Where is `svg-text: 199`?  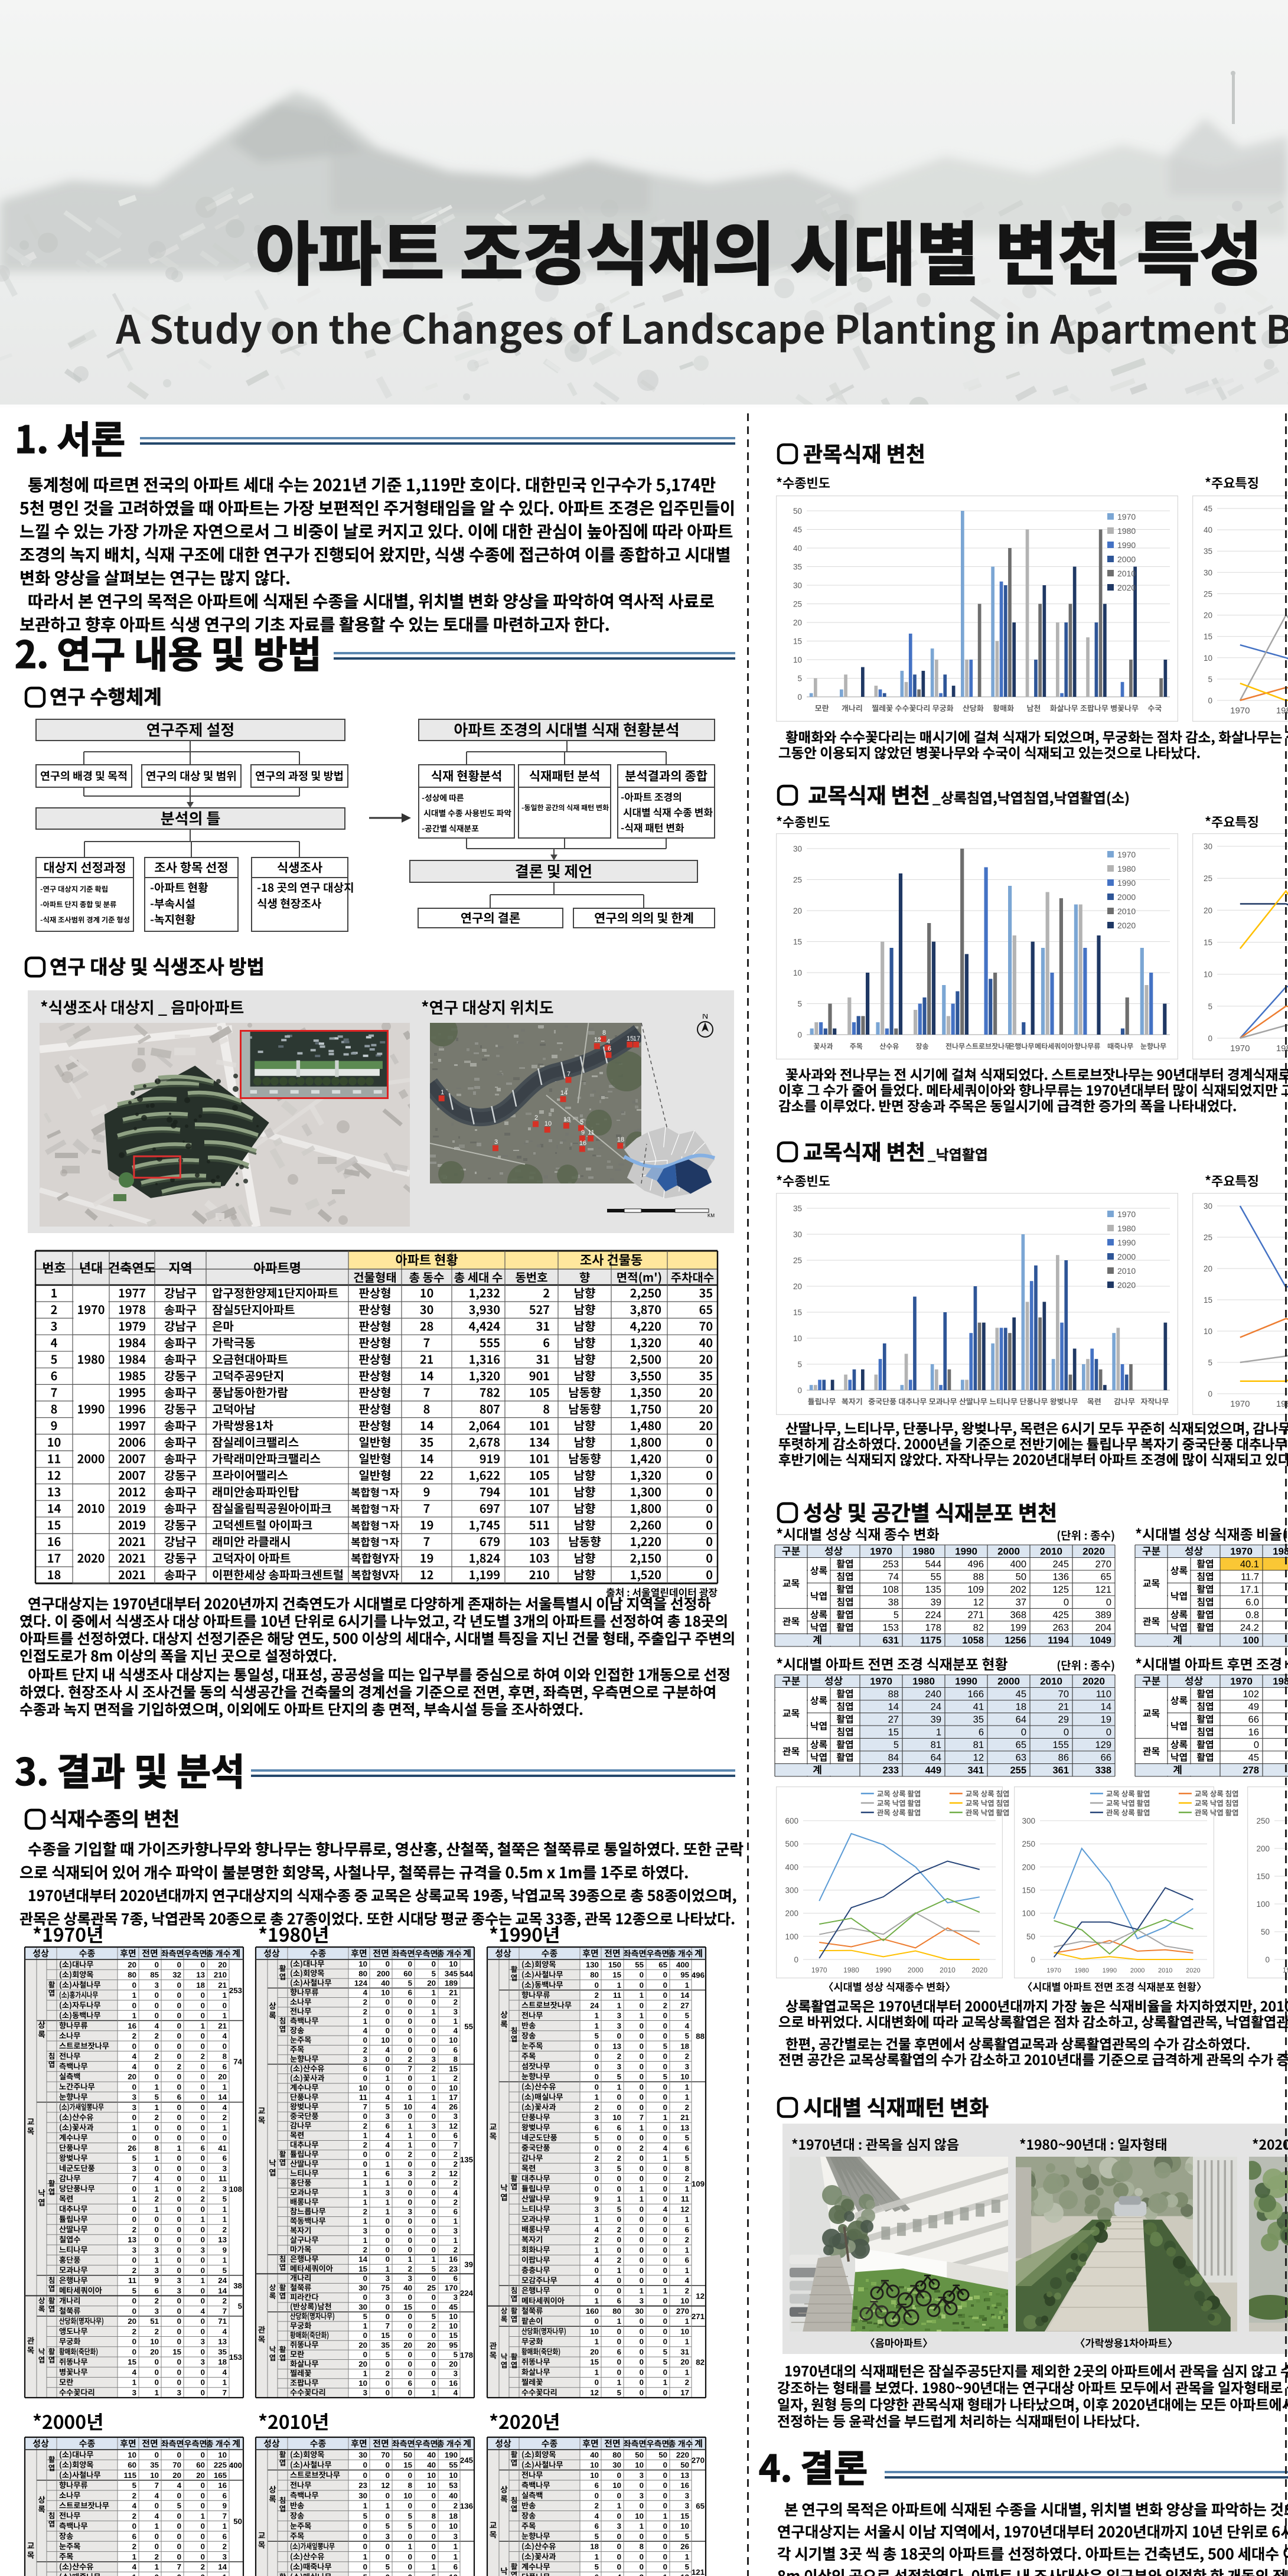 svg-text: 199 is located at coordinates (1018, 1628).